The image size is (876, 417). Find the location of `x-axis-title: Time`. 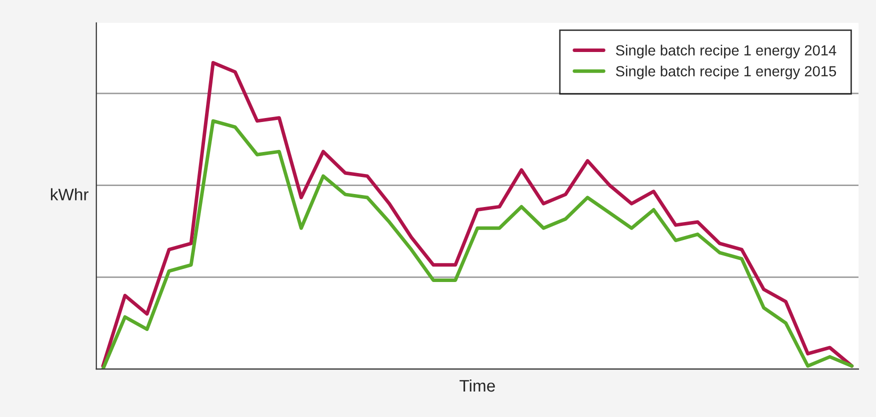

x-axis-title: Time is located at coordinates (477, 385).